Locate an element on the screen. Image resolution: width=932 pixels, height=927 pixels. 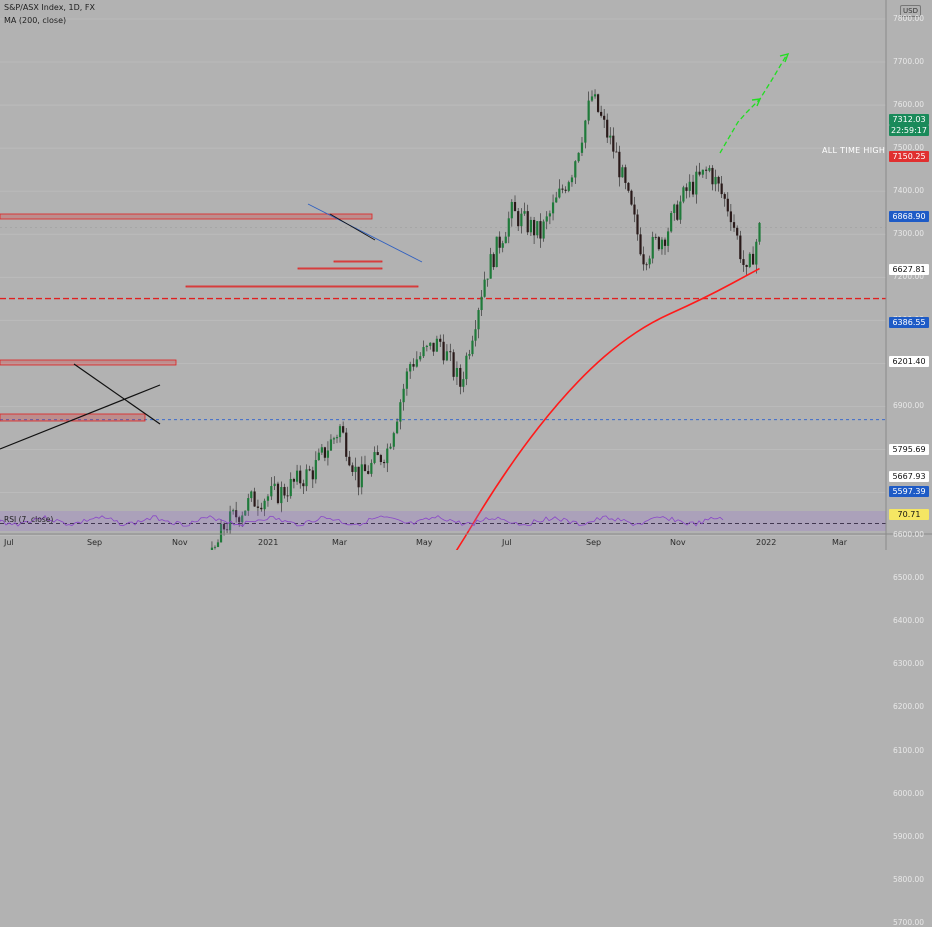
price-axis-label: 7300.00 is located at coordinates (909, 234).